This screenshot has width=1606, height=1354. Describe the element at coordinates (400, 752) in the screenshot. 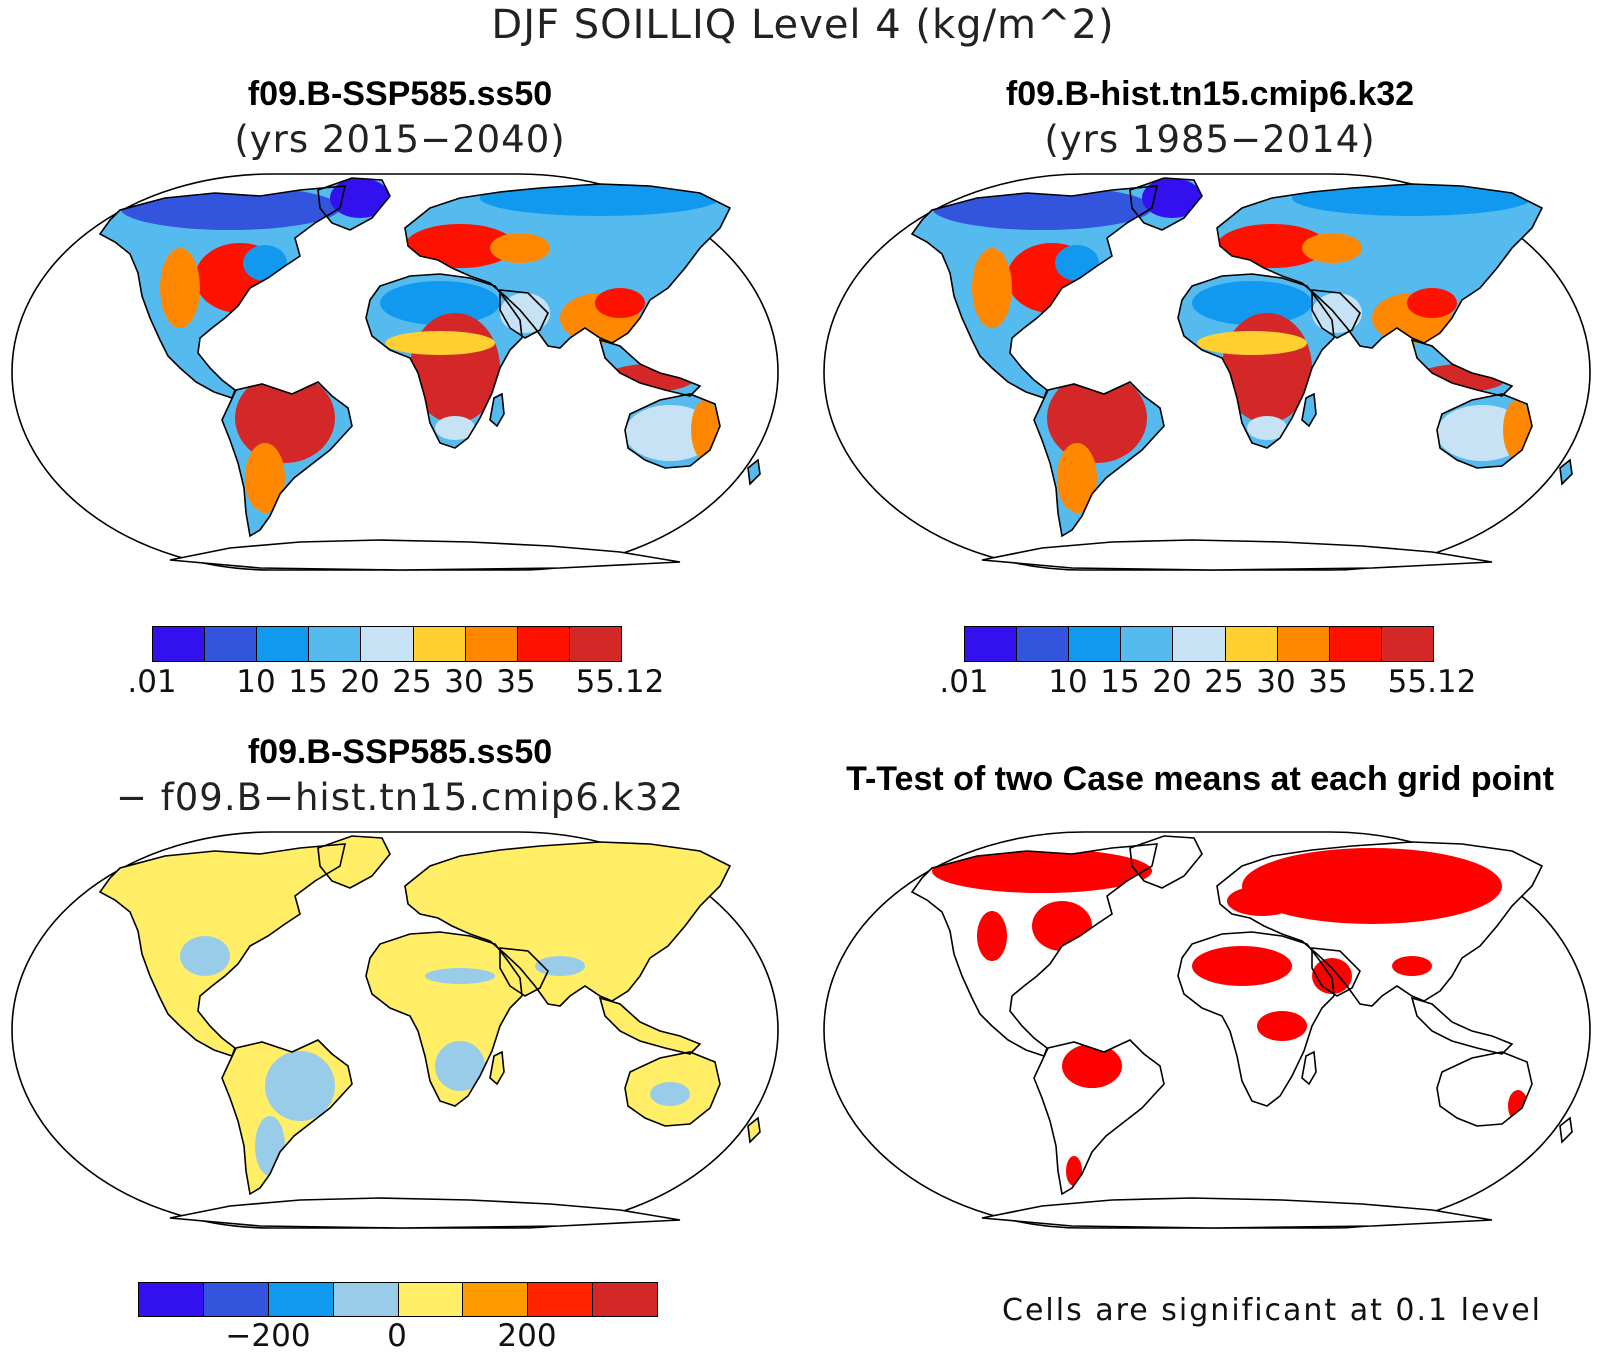

I see `panel-3-title: f09.B-SSP585.ss50` at that location.